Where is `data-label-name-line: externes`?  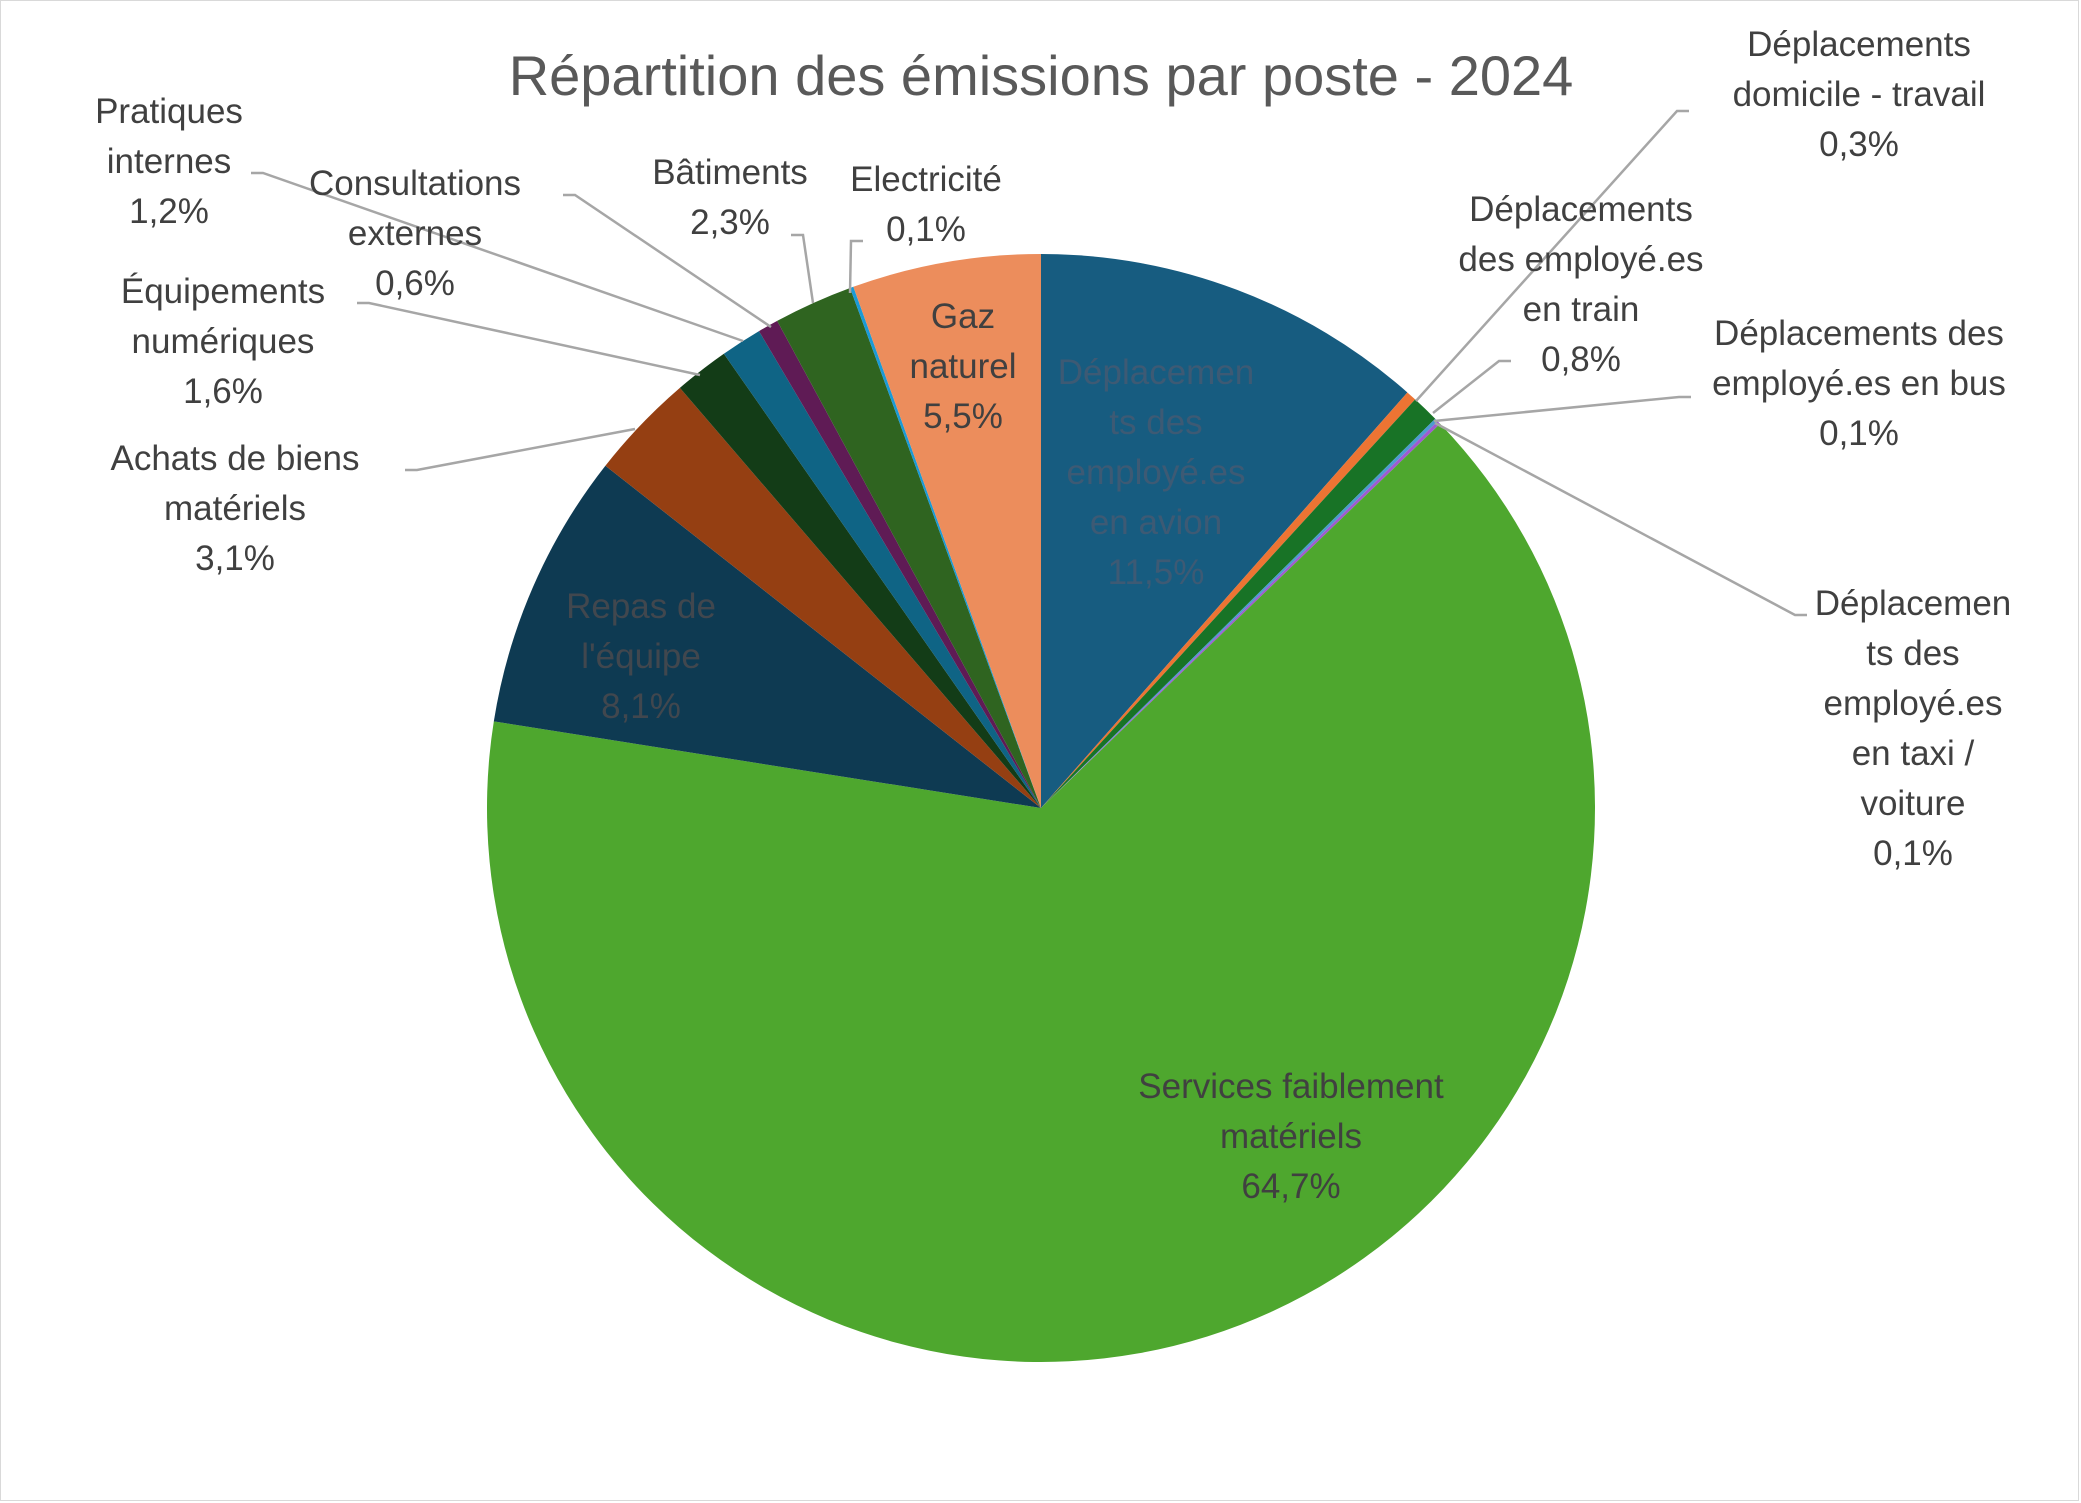
data-label-name-line: externes is located at coordinates (415, 233).